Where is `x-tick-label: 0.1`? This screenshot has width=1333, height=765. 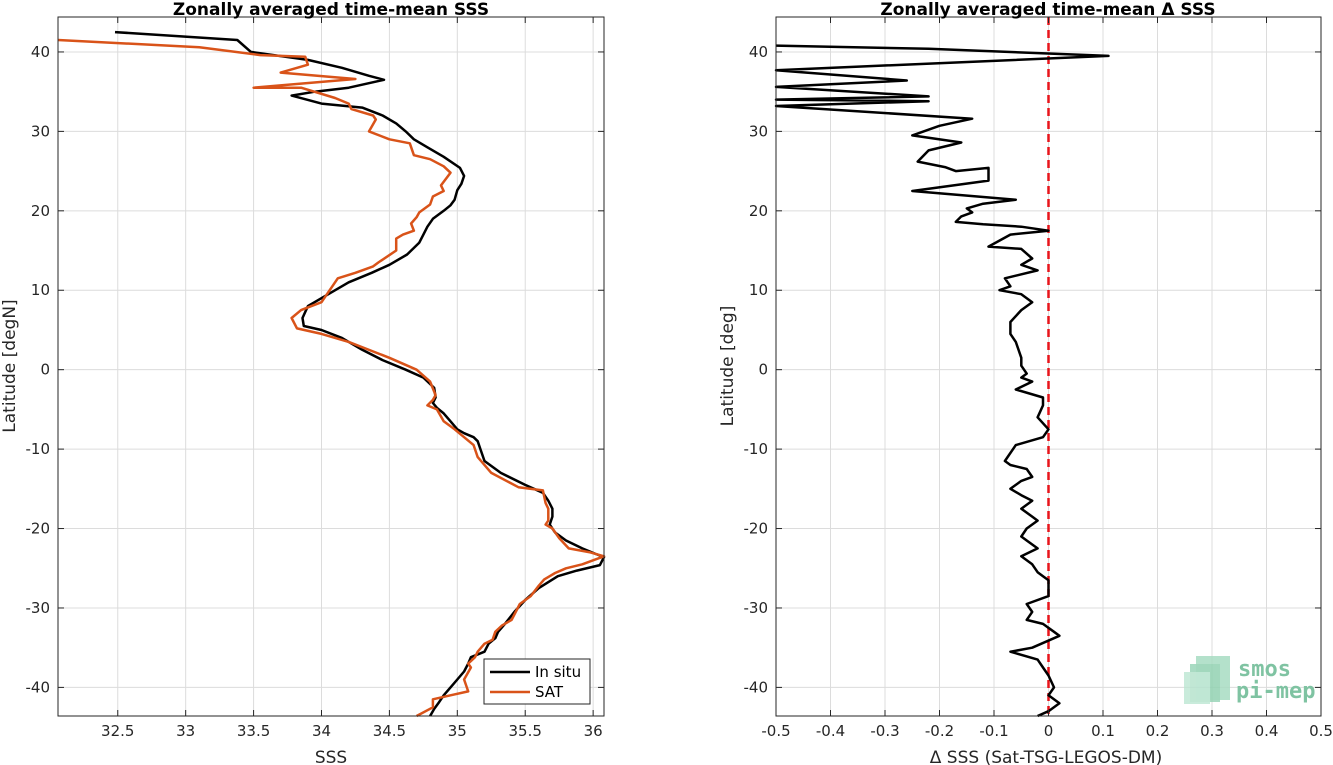 x-tick-label: 0.1 is located at coordinates (1103, 731).